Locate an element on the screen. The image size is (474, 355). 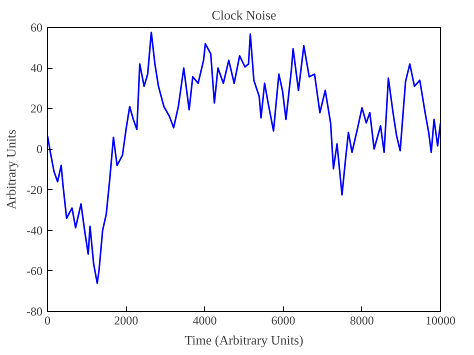
x-tick-label: 6000 is located at coordinates (283, 321).